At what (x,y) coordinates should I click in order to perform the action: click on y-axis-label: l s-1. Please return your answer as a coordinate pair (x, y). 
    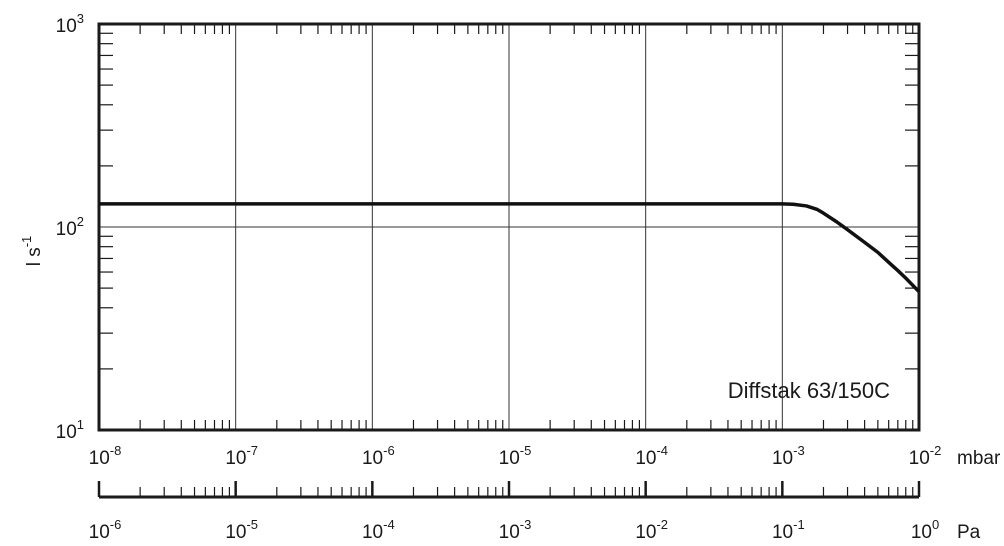
    Looking at the image, I should click on (32, 251).